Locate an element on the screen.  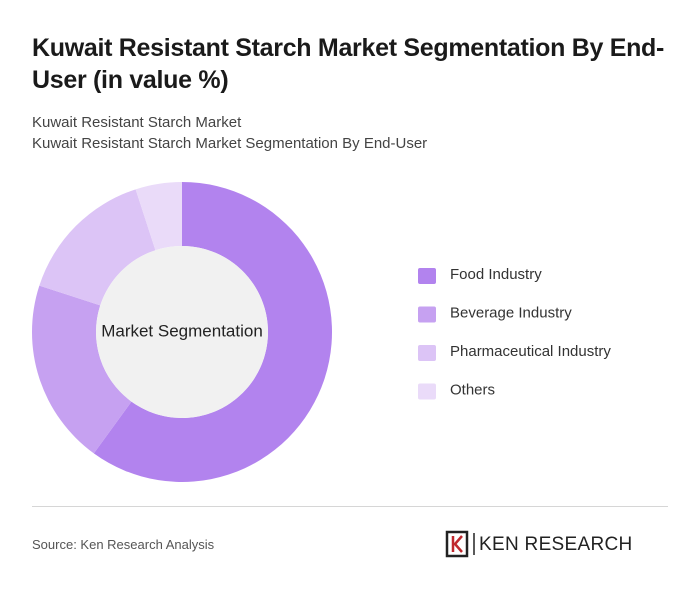
center-label: Market Segmentation is located at coordinates (182, 330).